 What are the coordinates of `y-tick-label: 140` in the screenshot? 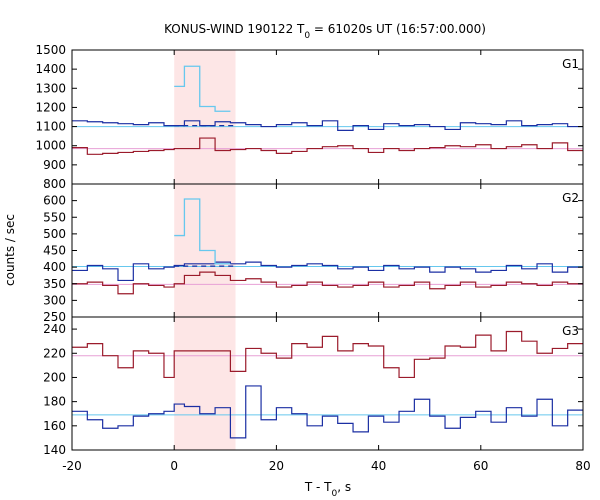 It's located at (54, 450).